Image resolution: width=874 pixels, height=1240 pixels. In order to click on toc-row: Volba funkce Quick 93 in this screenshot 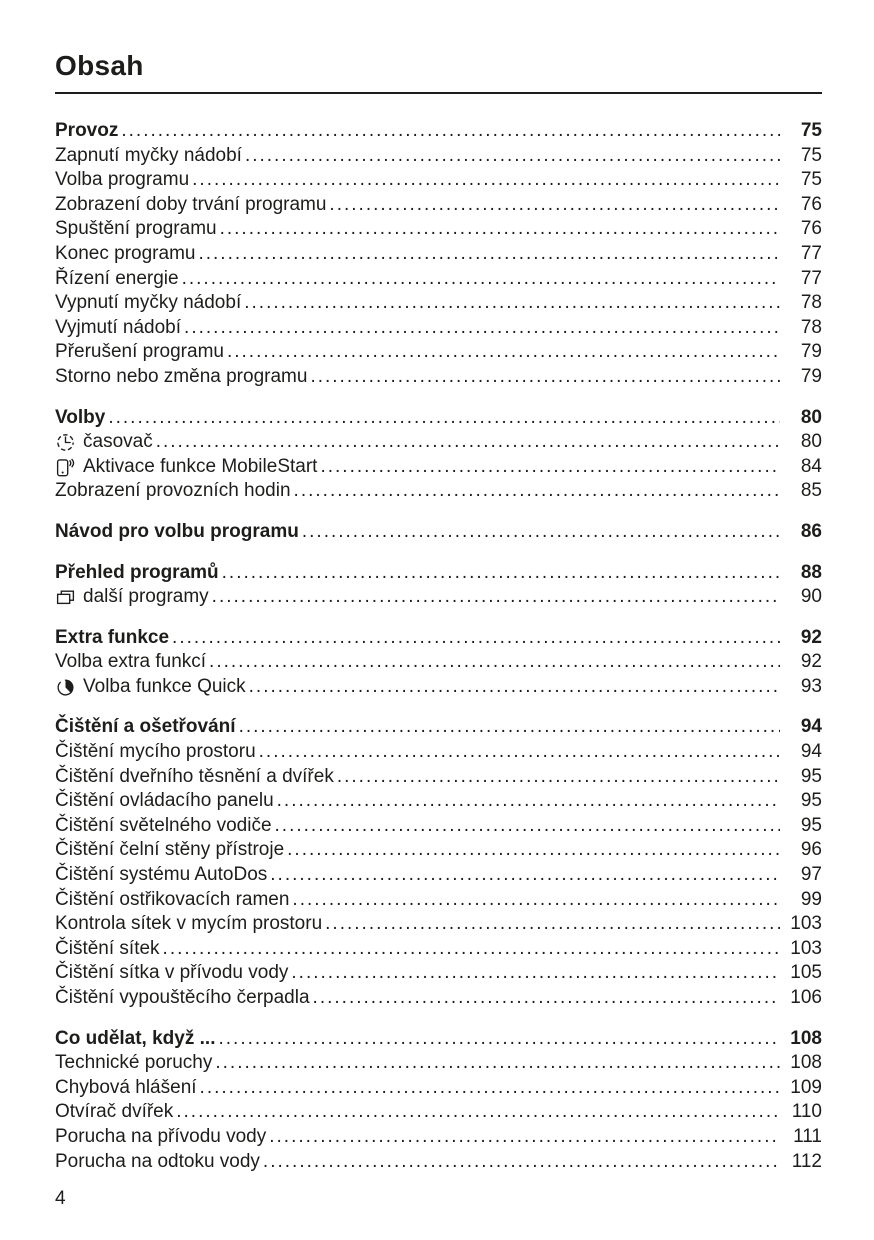, I will do `click(438, 687)`.